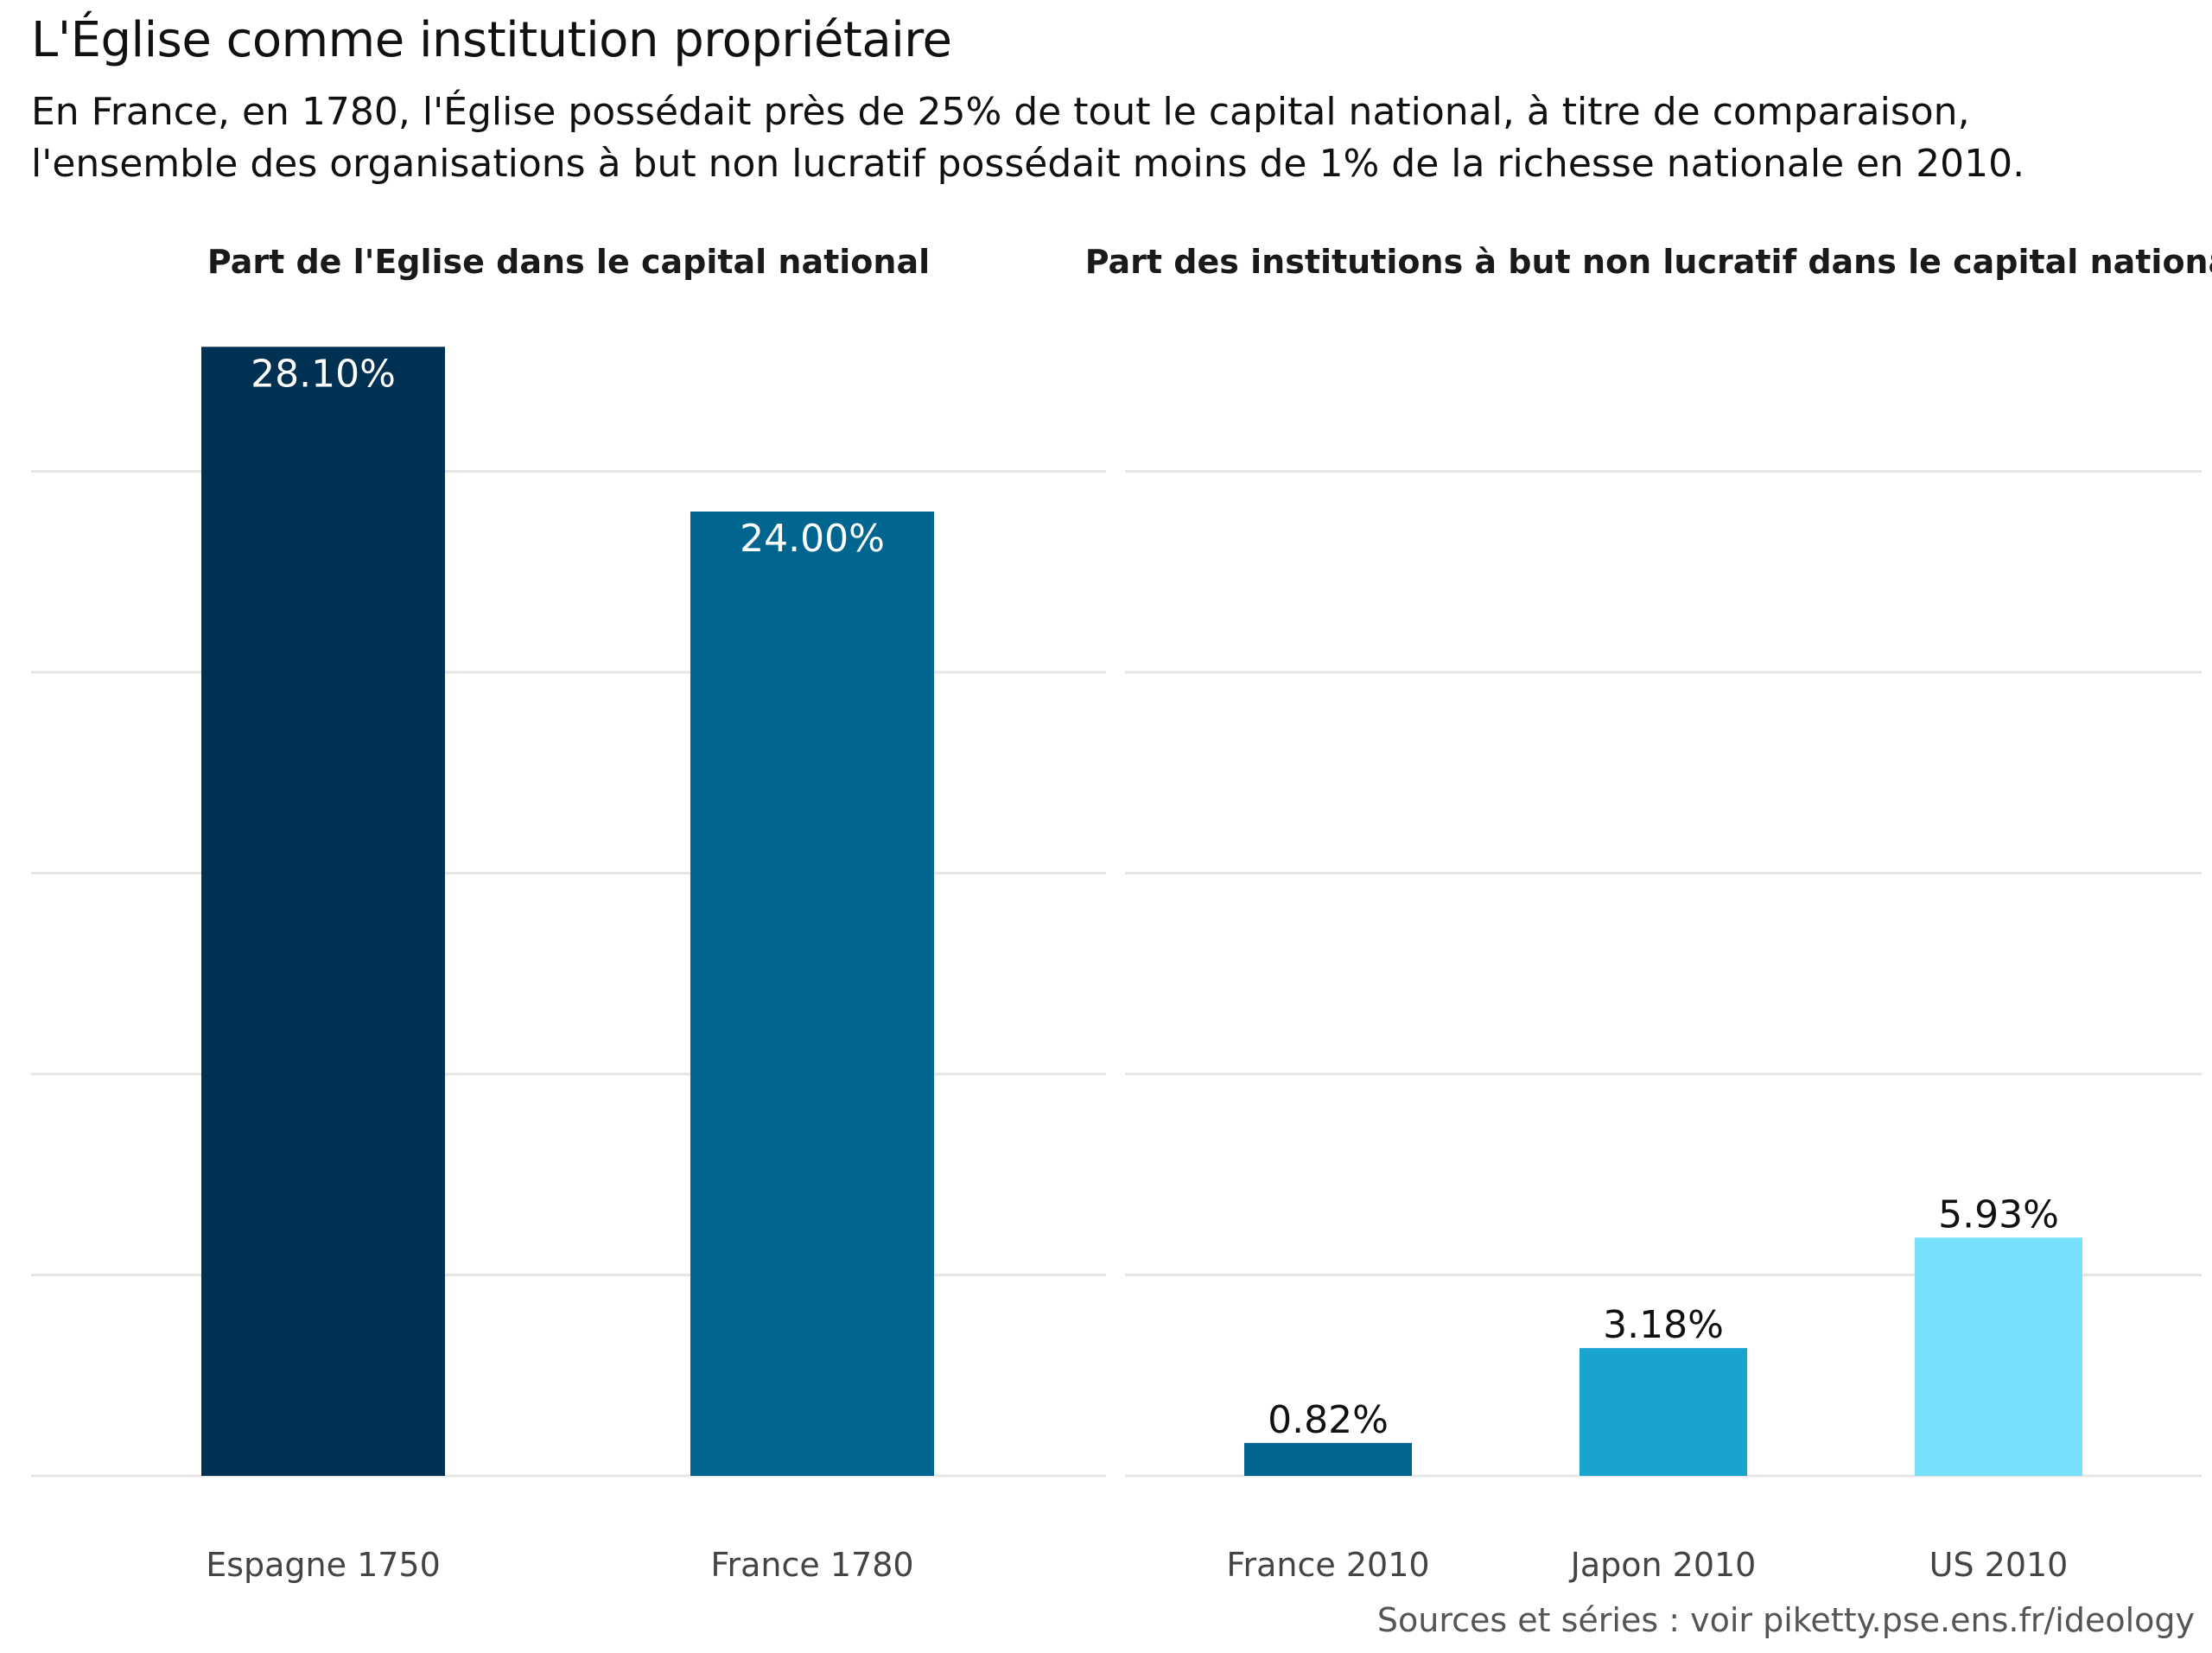 This screenshot has width=2212, height=1653. Describe the element at coordinates (491, 40) in the screenshot. I see `chart-title: L'Église comme institution propriétaire` at that location.